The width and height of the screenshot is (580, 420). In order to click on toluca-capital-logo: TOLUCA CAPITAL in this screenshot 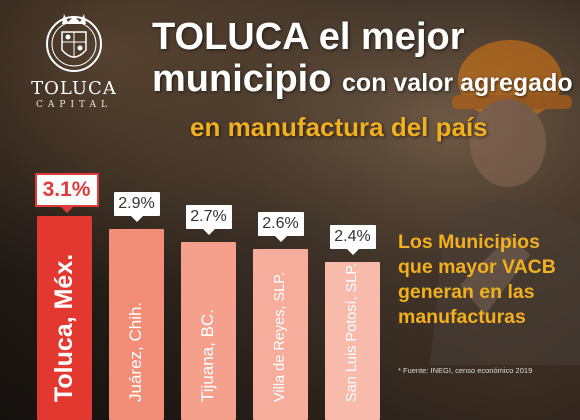, I will do `click(74, 62)`.